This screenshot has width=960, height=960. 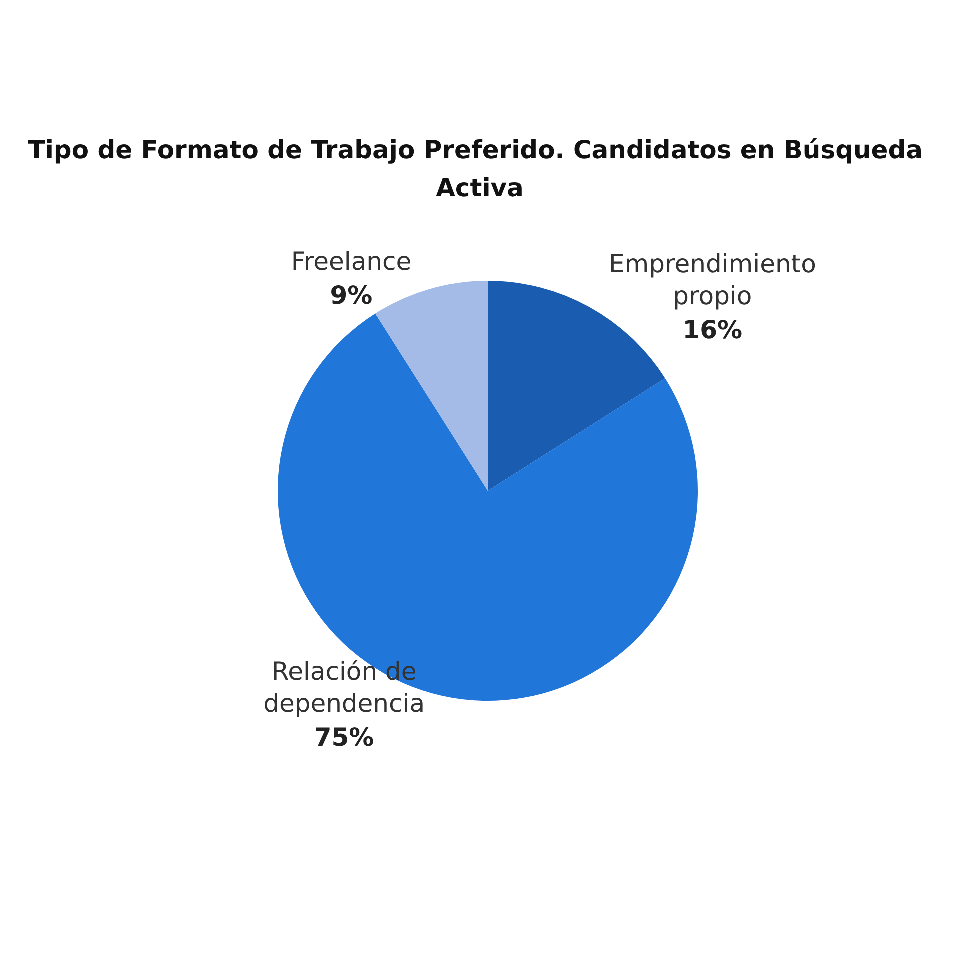 I want to click on data-label: 9%, so click(x=351, y=295).